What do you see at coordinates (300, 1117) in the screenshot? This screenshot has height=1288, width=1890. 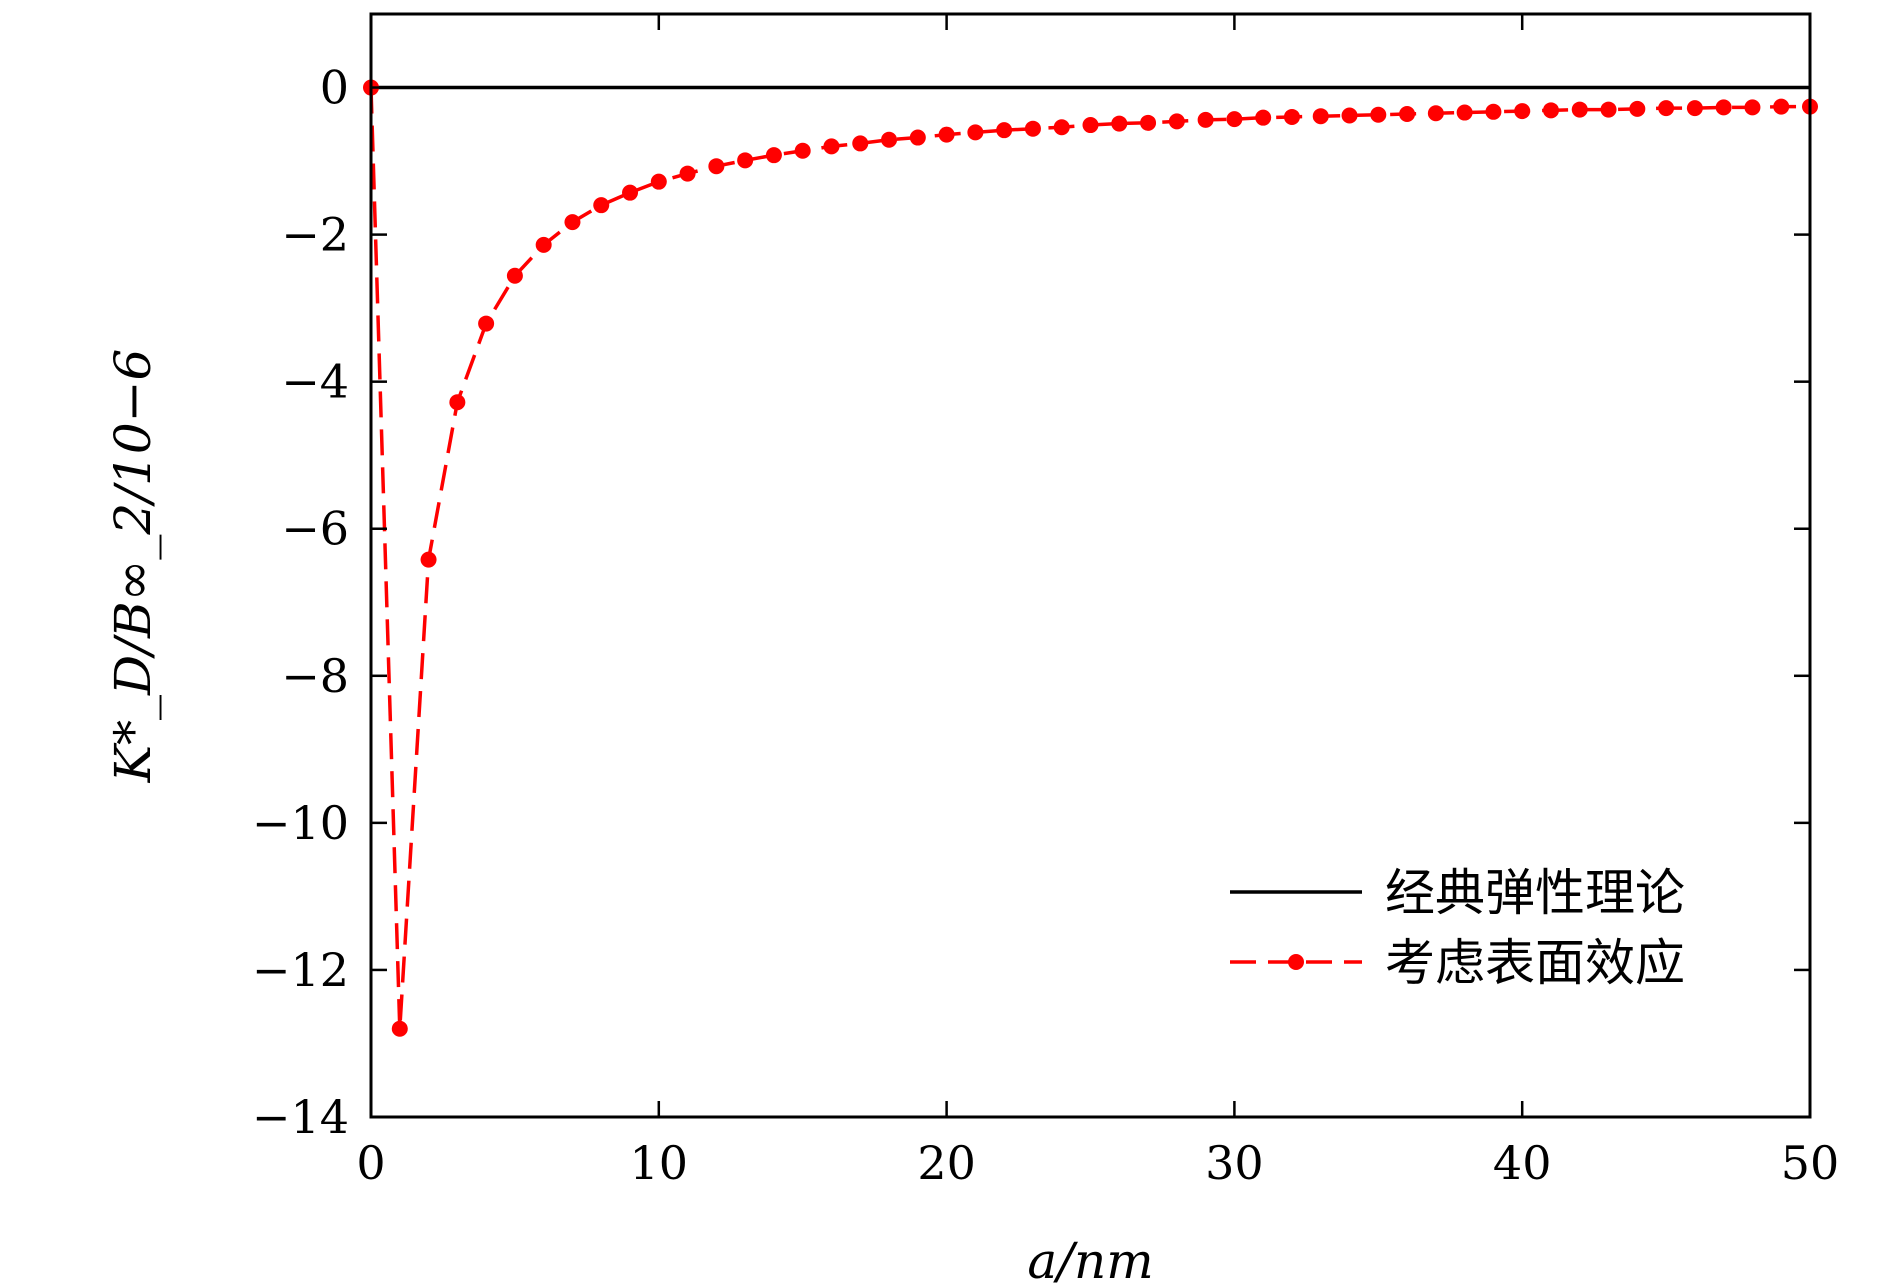 I see `y-tick-label: −14` at bounding box center [300, 1117].